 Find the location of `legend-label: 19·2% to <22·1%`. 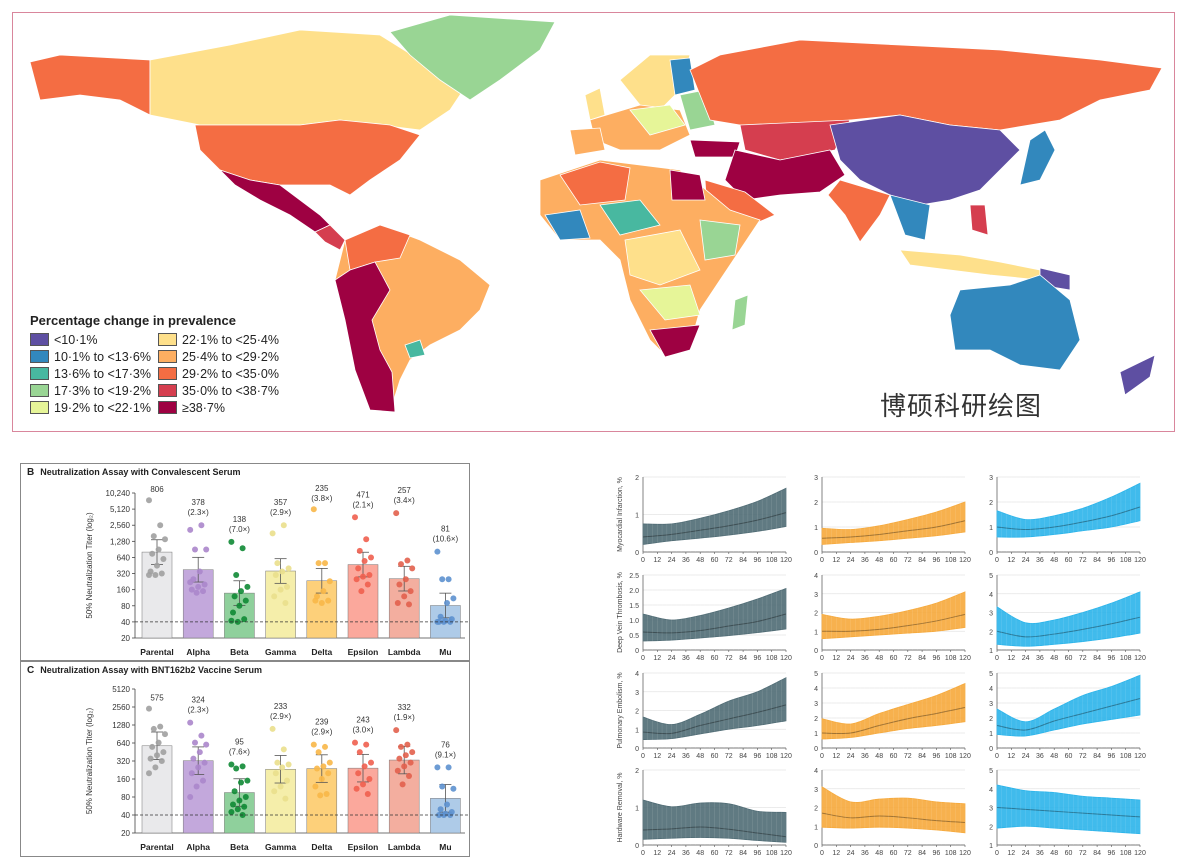

legend-label: 19·2% to <22·1% is located at coordinates (102, 407).